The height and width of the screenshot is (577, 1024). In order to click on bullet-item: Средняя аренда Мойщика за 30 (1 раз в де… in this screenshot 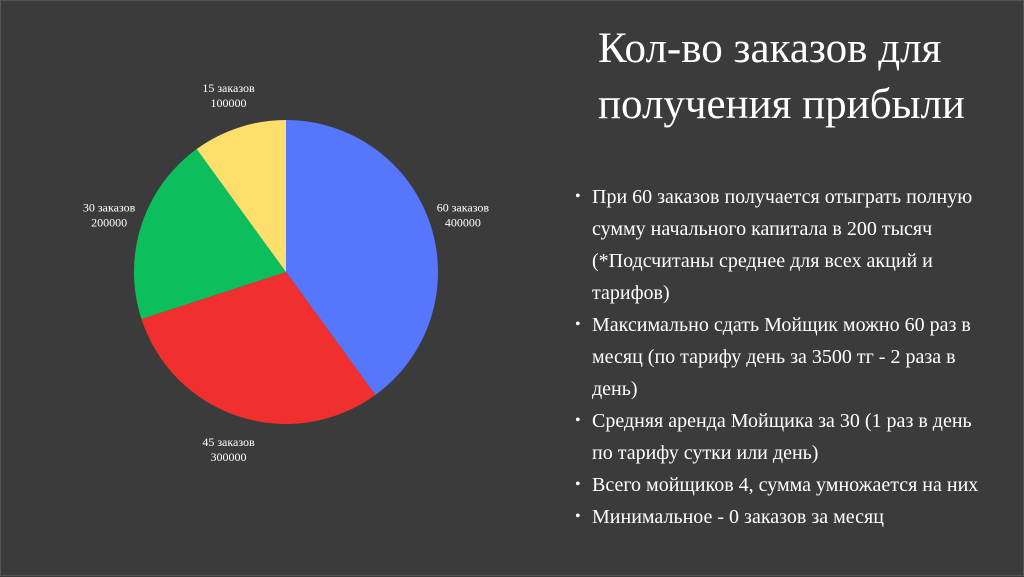, I will do `click(785, 437)`.